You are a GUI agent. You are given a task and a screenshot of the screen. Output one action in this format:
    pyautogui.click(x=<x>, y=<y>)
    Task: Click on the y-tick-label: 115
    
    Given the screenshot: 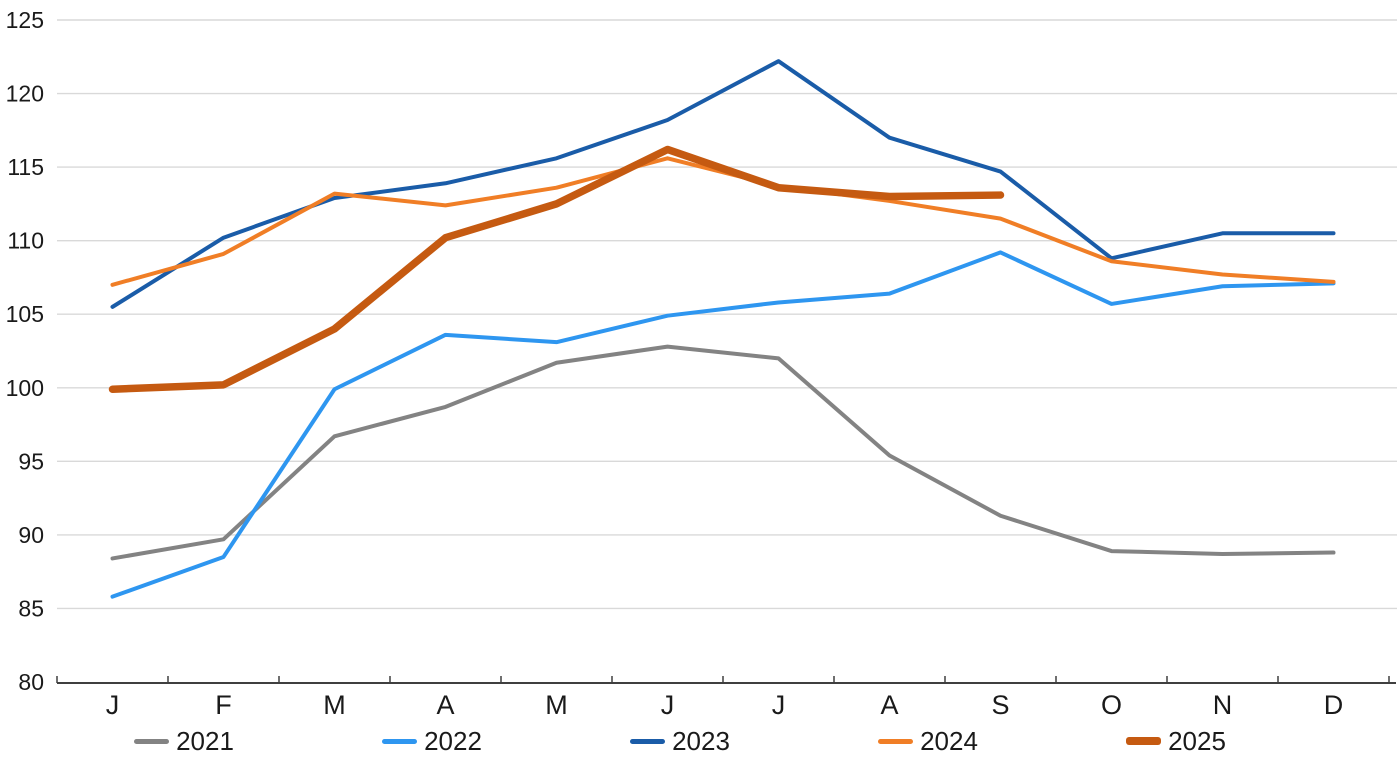 What is the action you would take?
    pyautogui.click(x=25, y=167)
    